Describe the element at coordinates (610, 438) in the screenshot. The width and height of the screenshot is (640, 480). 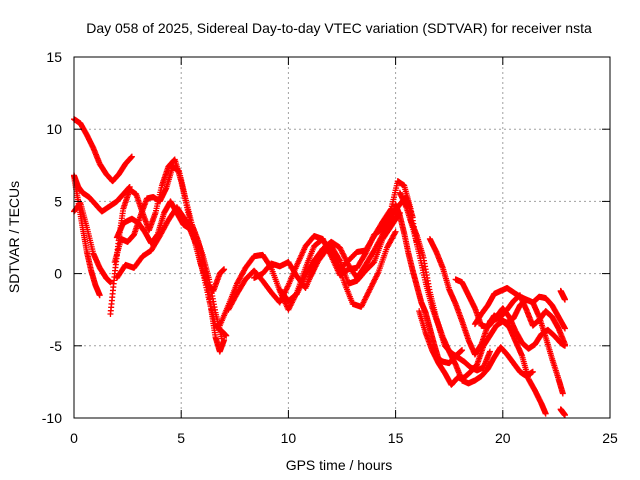
I see `x-tick-label: 25` at that location.